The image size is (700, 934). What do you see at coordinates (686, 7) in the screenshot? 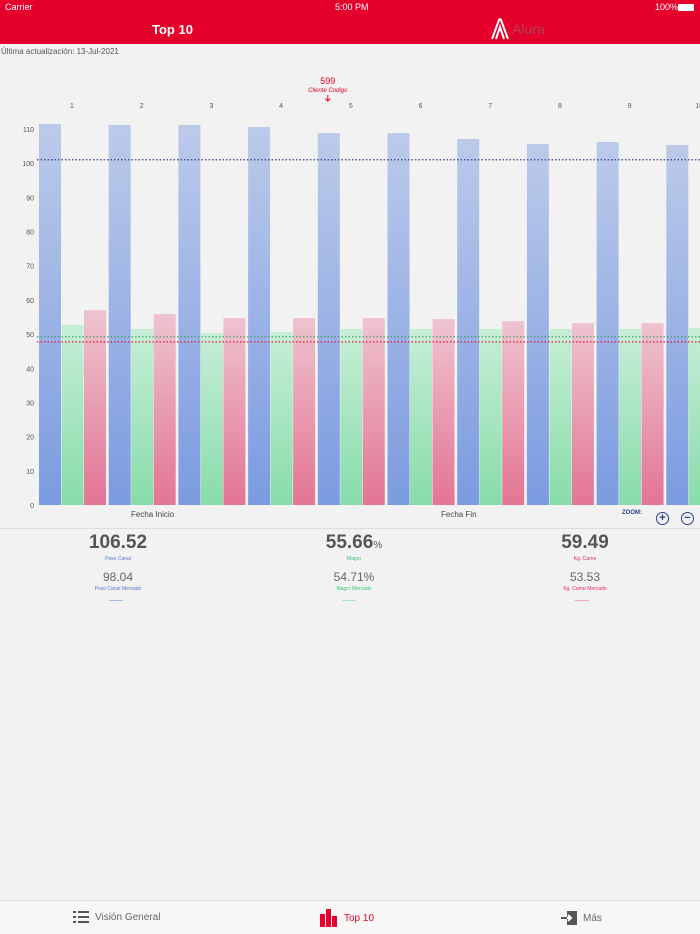
I see `battery-icon` at bounding box center [686, 7].